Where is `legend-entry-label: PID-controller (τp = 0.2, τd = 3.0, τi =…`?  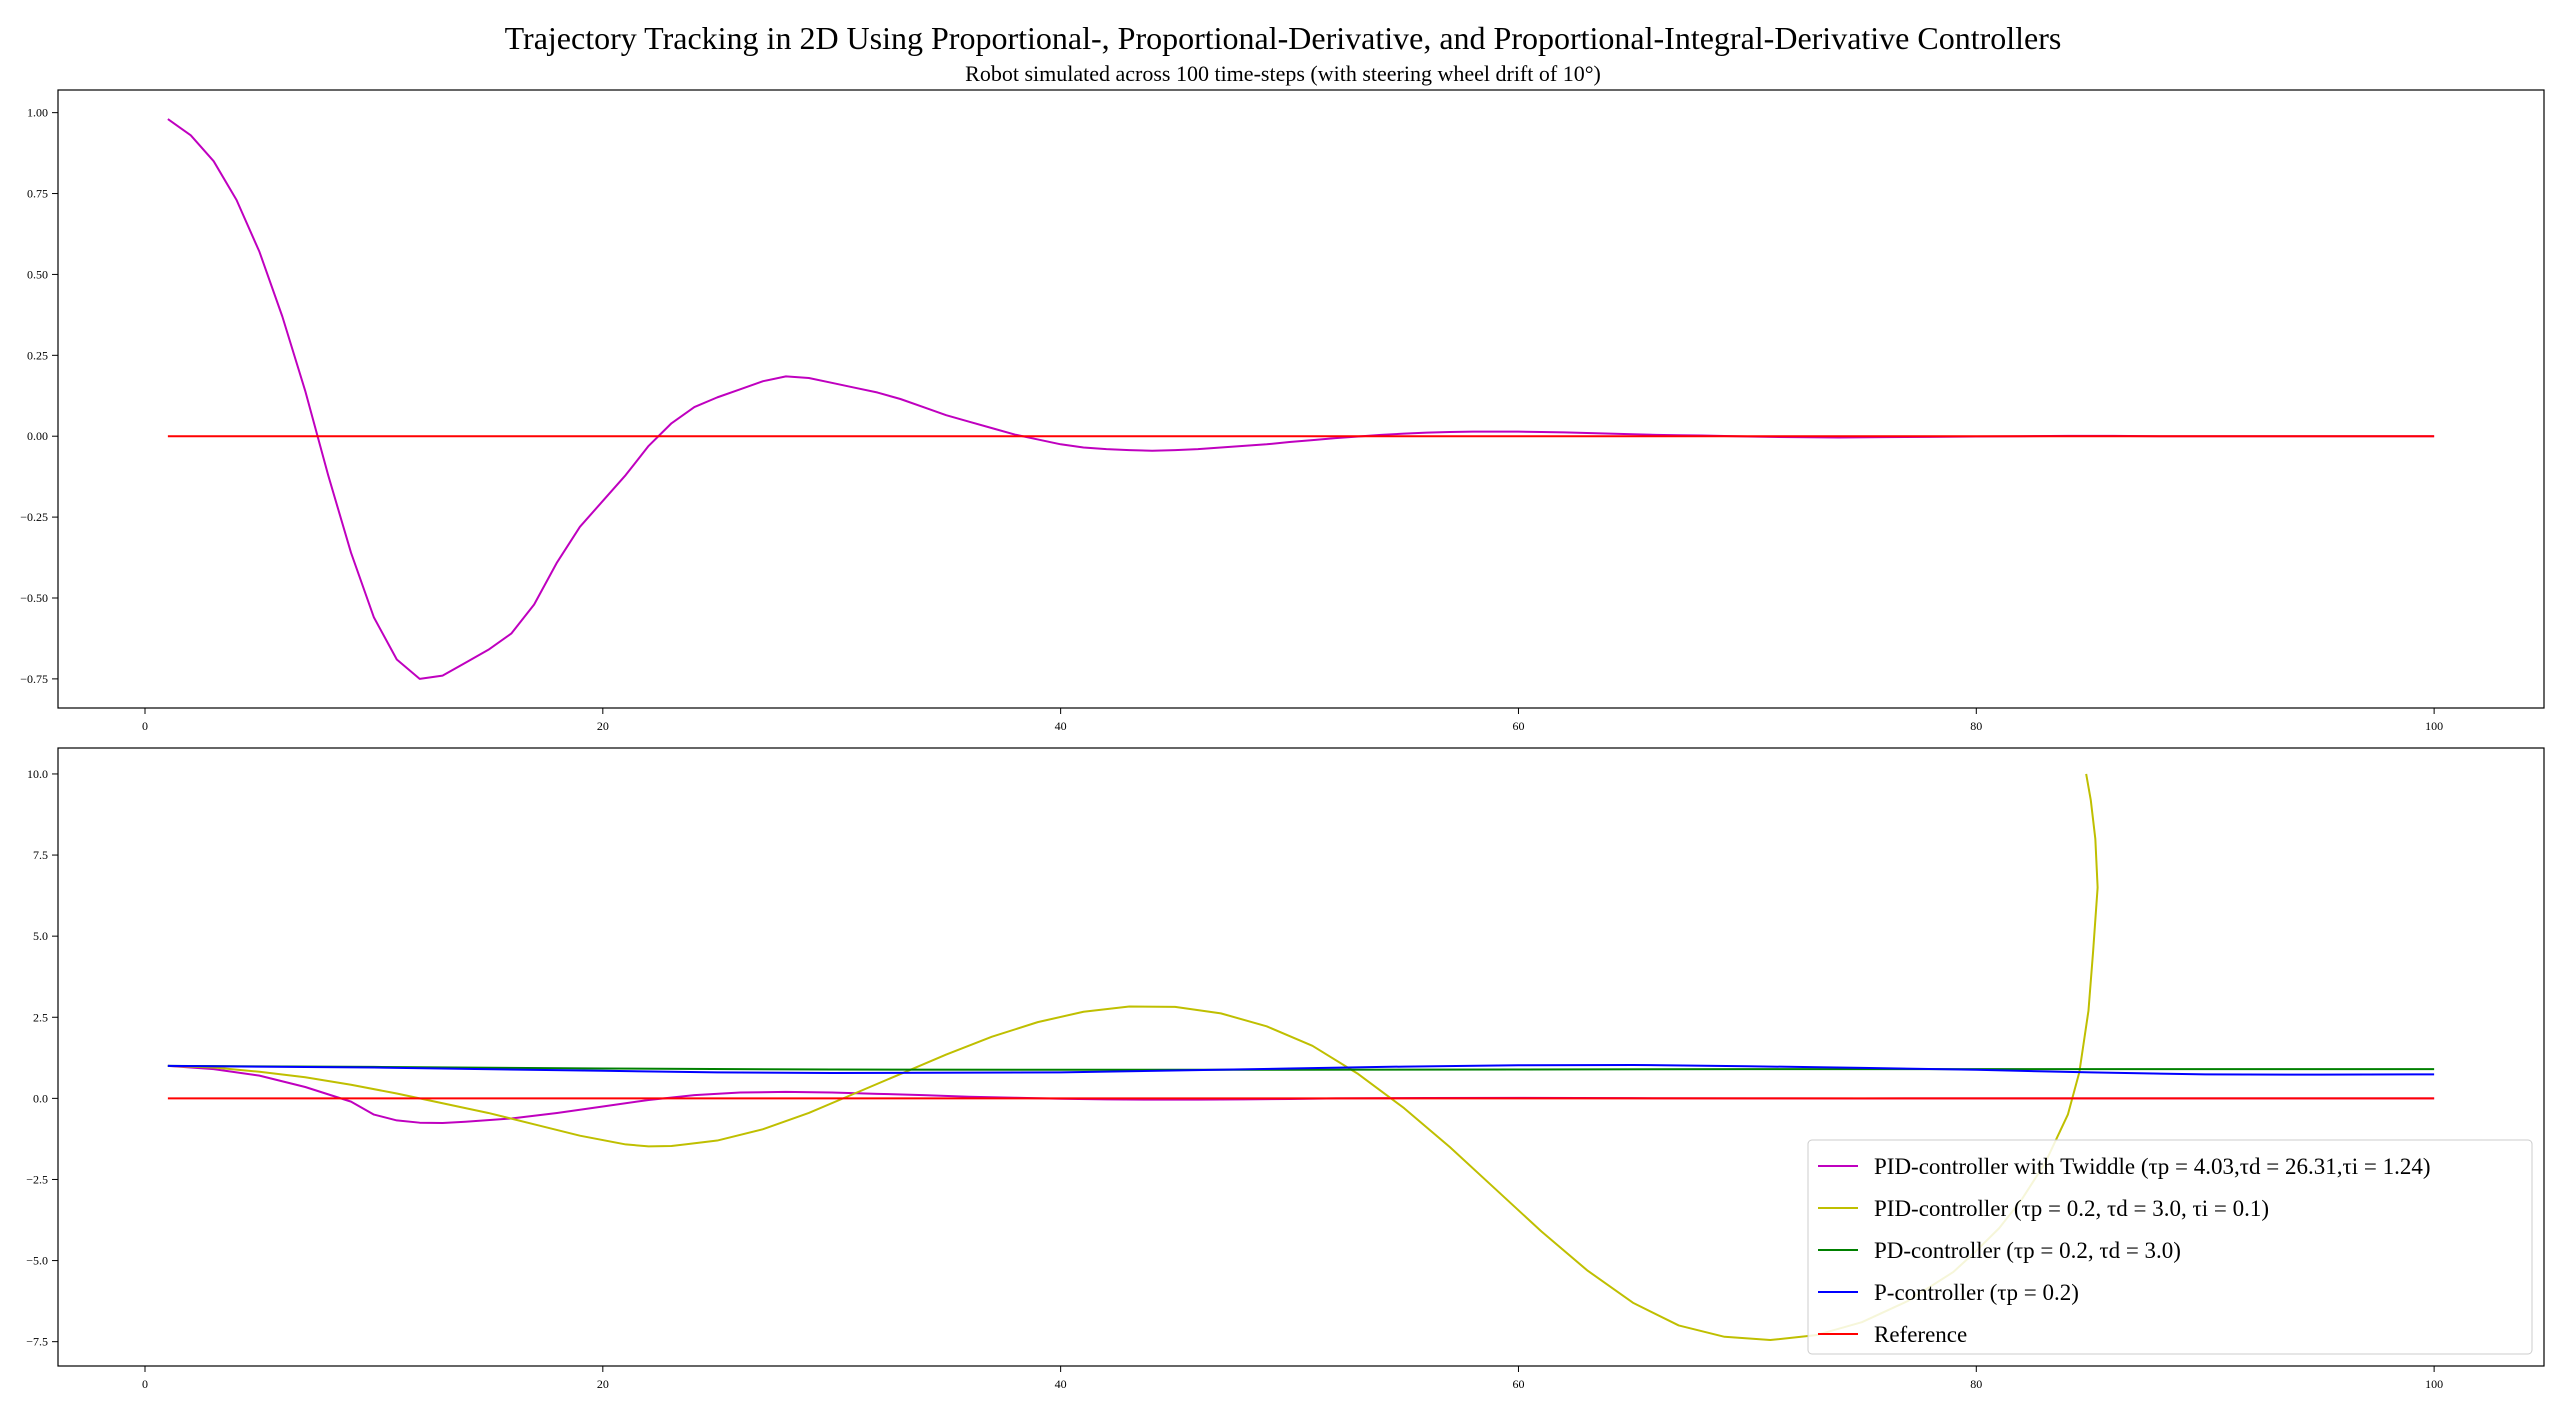 legend-entry-label: PID-controller (τp = 0.2, τd = 3.0, τi =… is located at coordinates (2071, 1208).